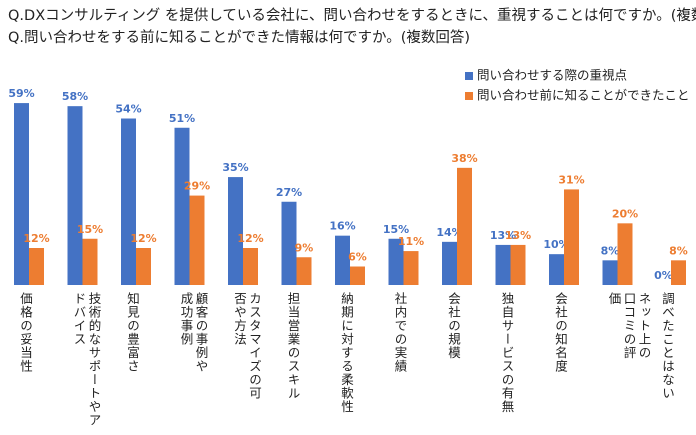 This screenshot has height=435, width=696. What do you see at coordinates (193, 332) in the screenshot?
I see `x-tick-label: 顧客の事例や成功事例` at bounding box center [193, 332].